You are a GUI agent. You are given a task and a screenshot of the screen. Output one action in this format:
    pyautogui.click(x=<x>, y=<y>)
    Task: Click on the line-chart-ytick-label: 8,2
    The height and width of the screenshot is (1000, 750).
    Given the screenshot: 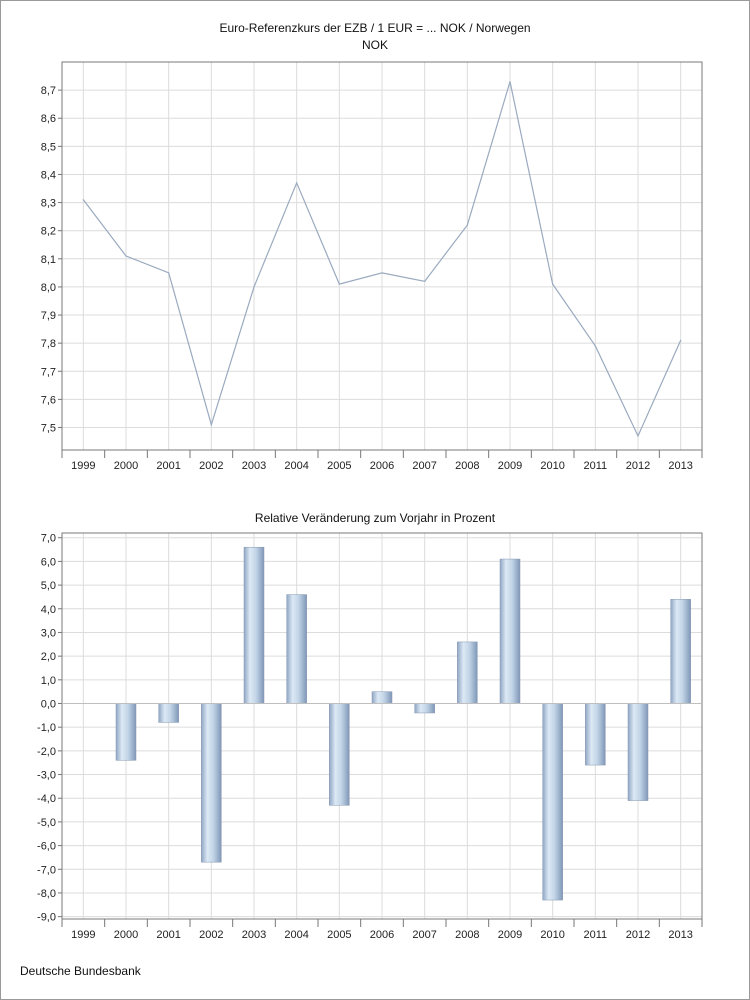 What is the action you would take?
    pyautogui.click(x=48, y=232)
    